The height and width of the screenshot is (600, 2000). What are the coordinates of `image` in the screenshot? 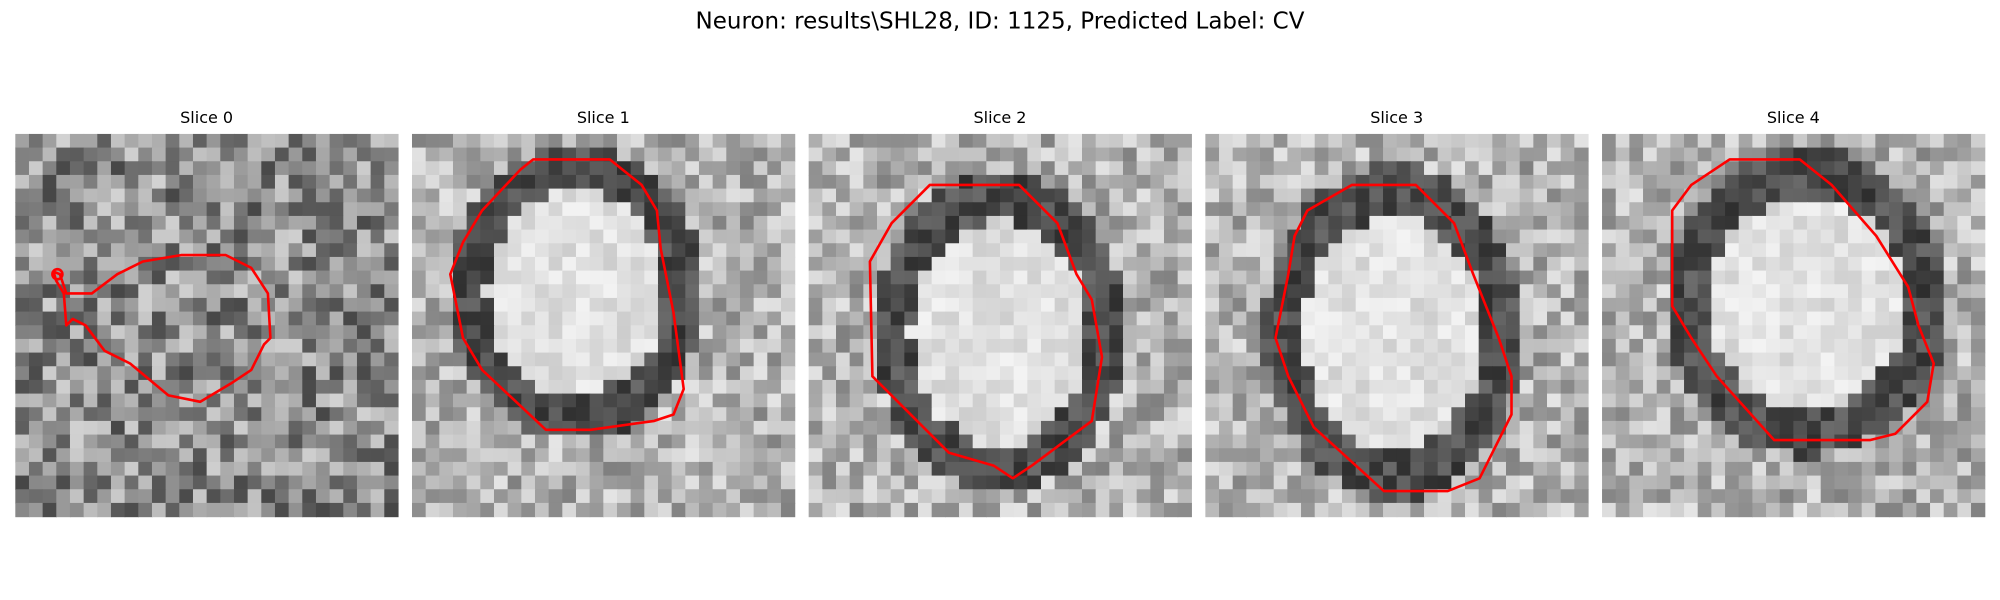 It's located at (1794, 325).